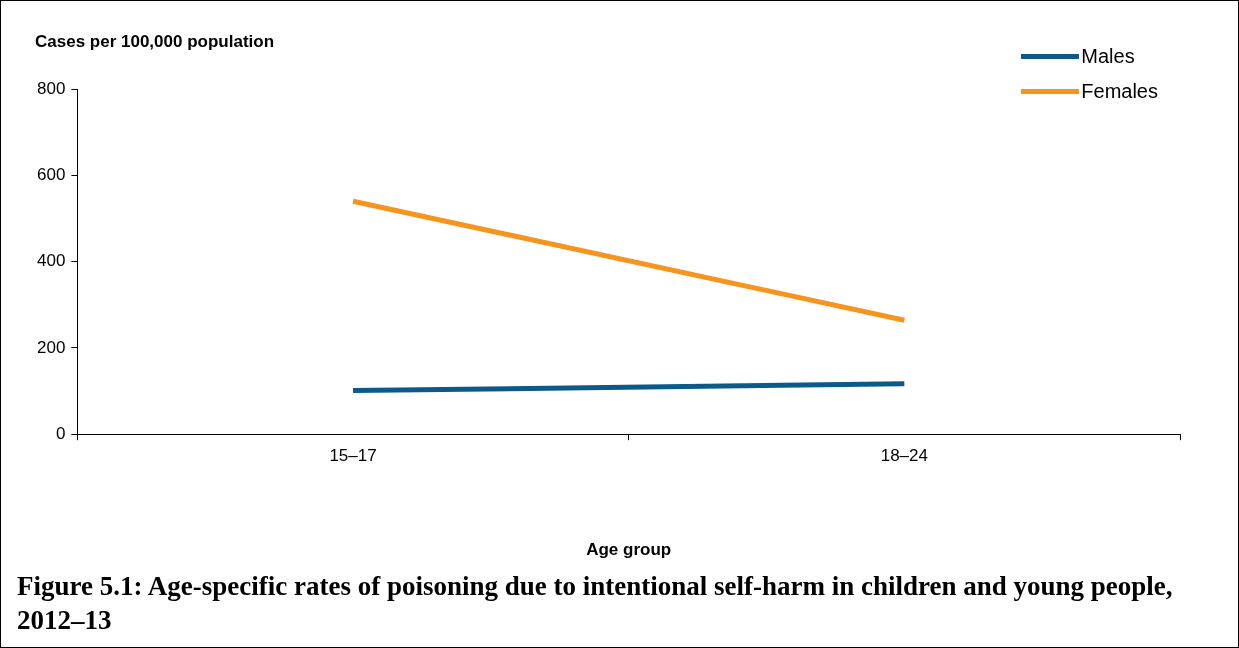 Image resolution: width=1239 pixels, height=648 pixels. Describe the element at coordinates (51, 174) in the screenshot. I see `y-tick-label: 600` at that location.